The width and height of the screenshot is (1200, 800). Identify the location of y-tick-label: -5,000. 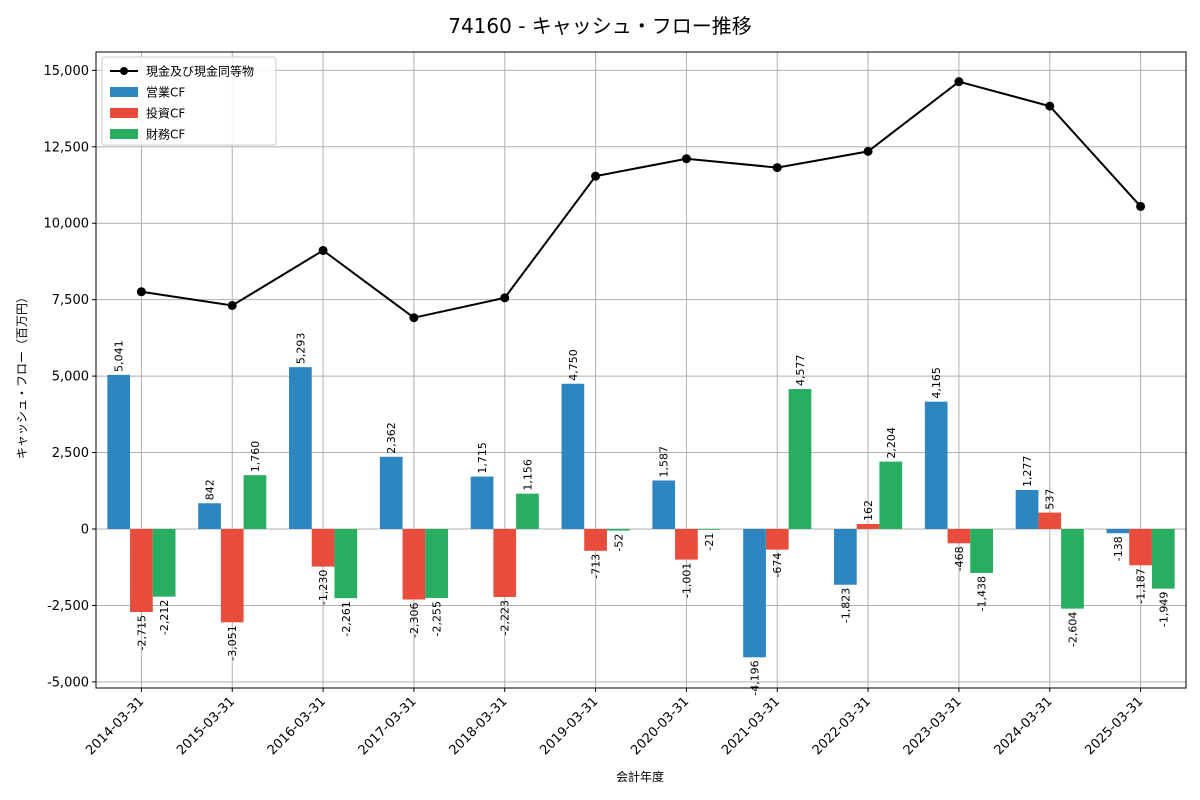
(68, 682).